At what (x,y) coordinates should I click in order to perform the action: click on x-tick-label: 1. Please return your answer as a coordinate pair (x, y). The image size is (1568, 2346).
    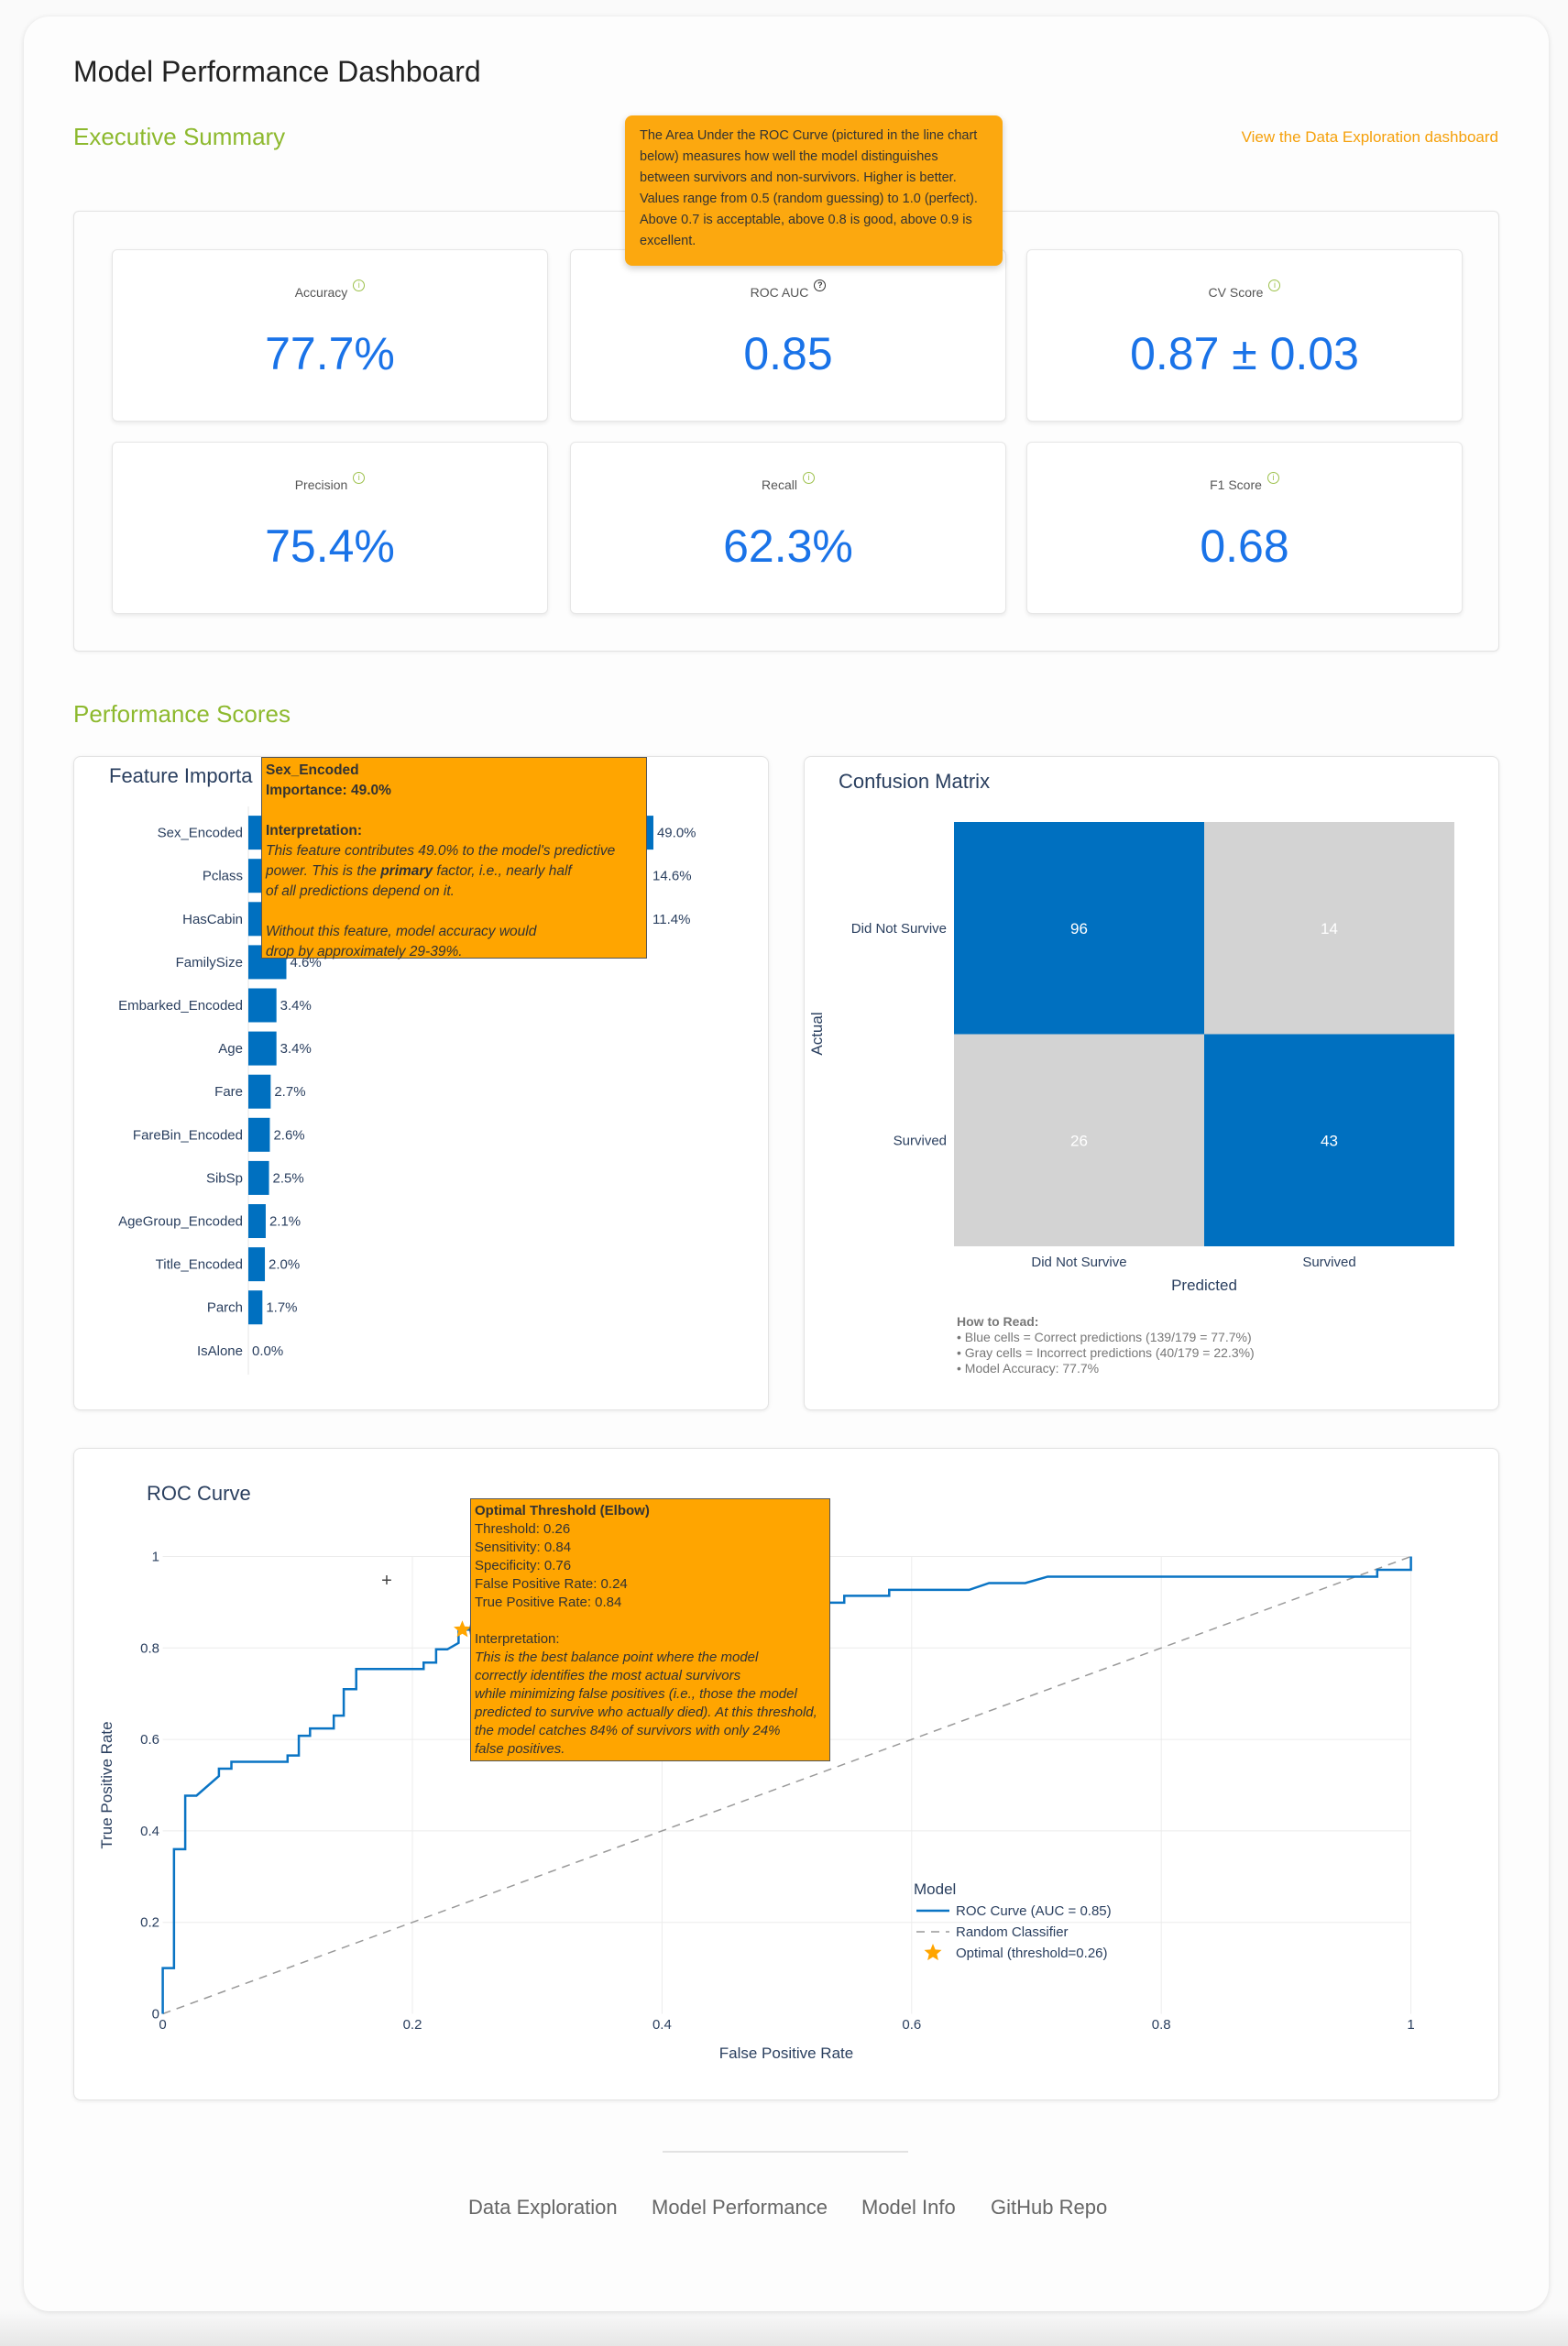
    Looking at the image, I should click on (1410, 2025).